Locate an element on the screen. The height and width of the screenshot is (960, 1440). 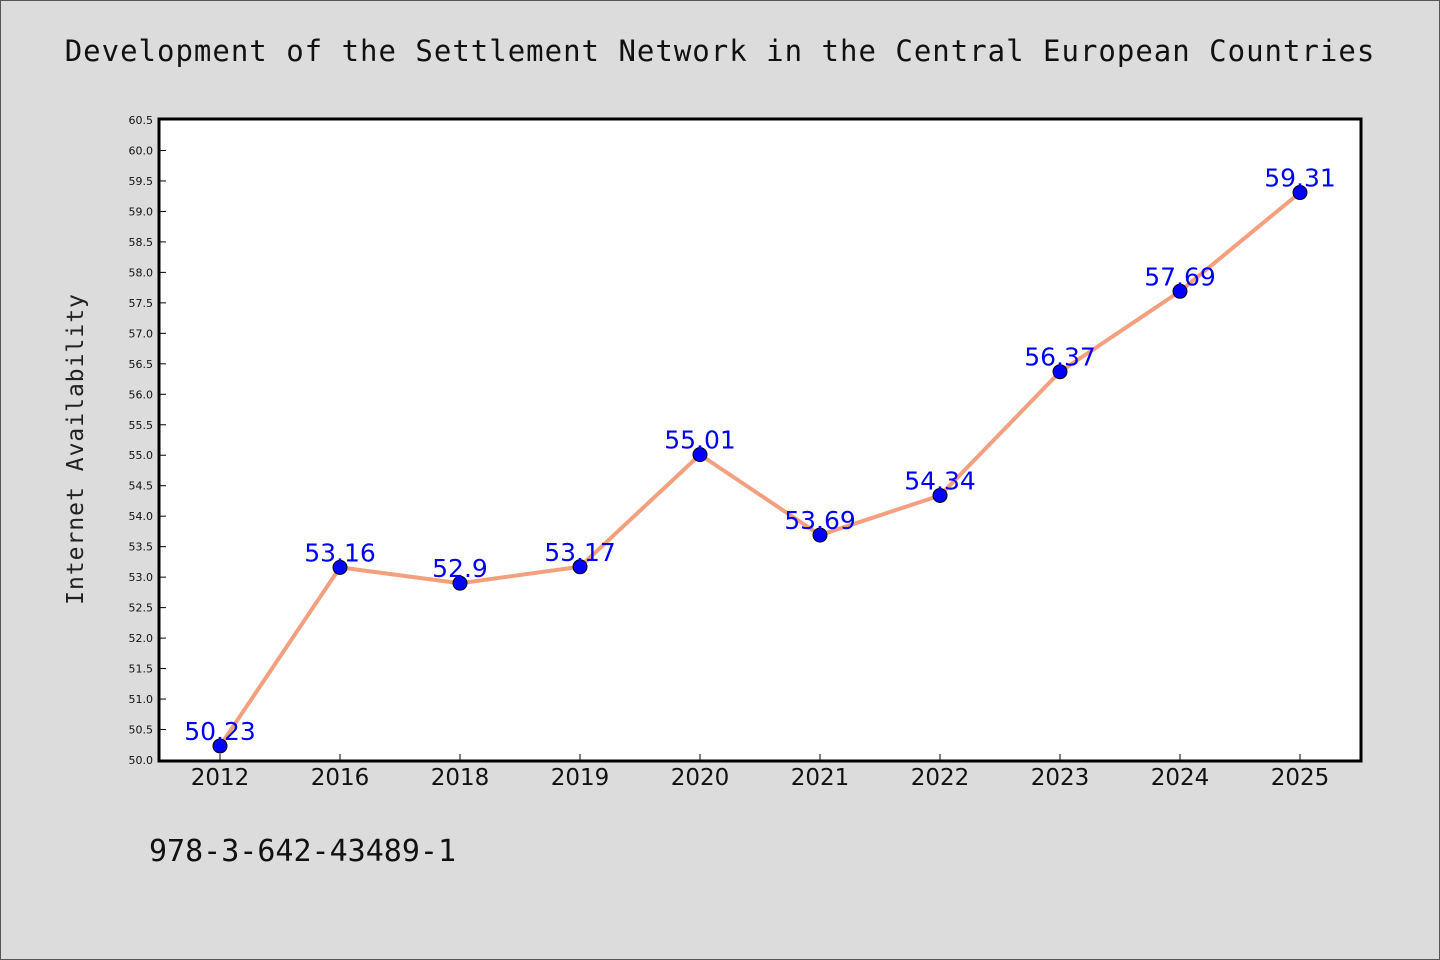
data-label: 57.69 is located at coordinates (1180, 276).